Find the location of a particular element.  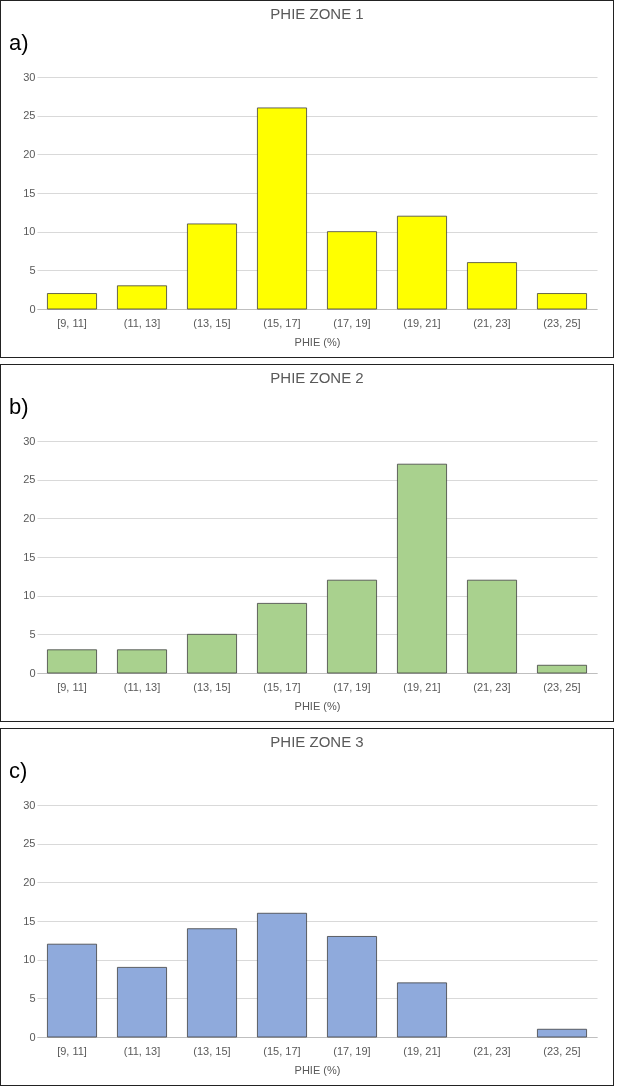

chart-title: PHIE ZONE 1 is located at coordinates (317, 13).